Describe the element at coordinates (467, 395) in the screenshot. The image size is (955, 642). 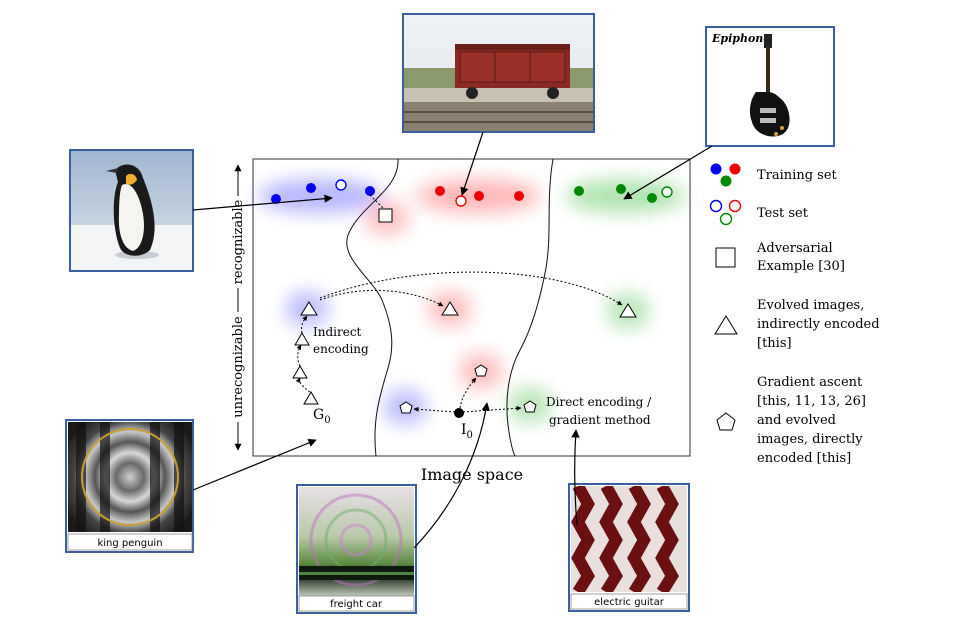
I see `direct-encoding-paths` at that location.